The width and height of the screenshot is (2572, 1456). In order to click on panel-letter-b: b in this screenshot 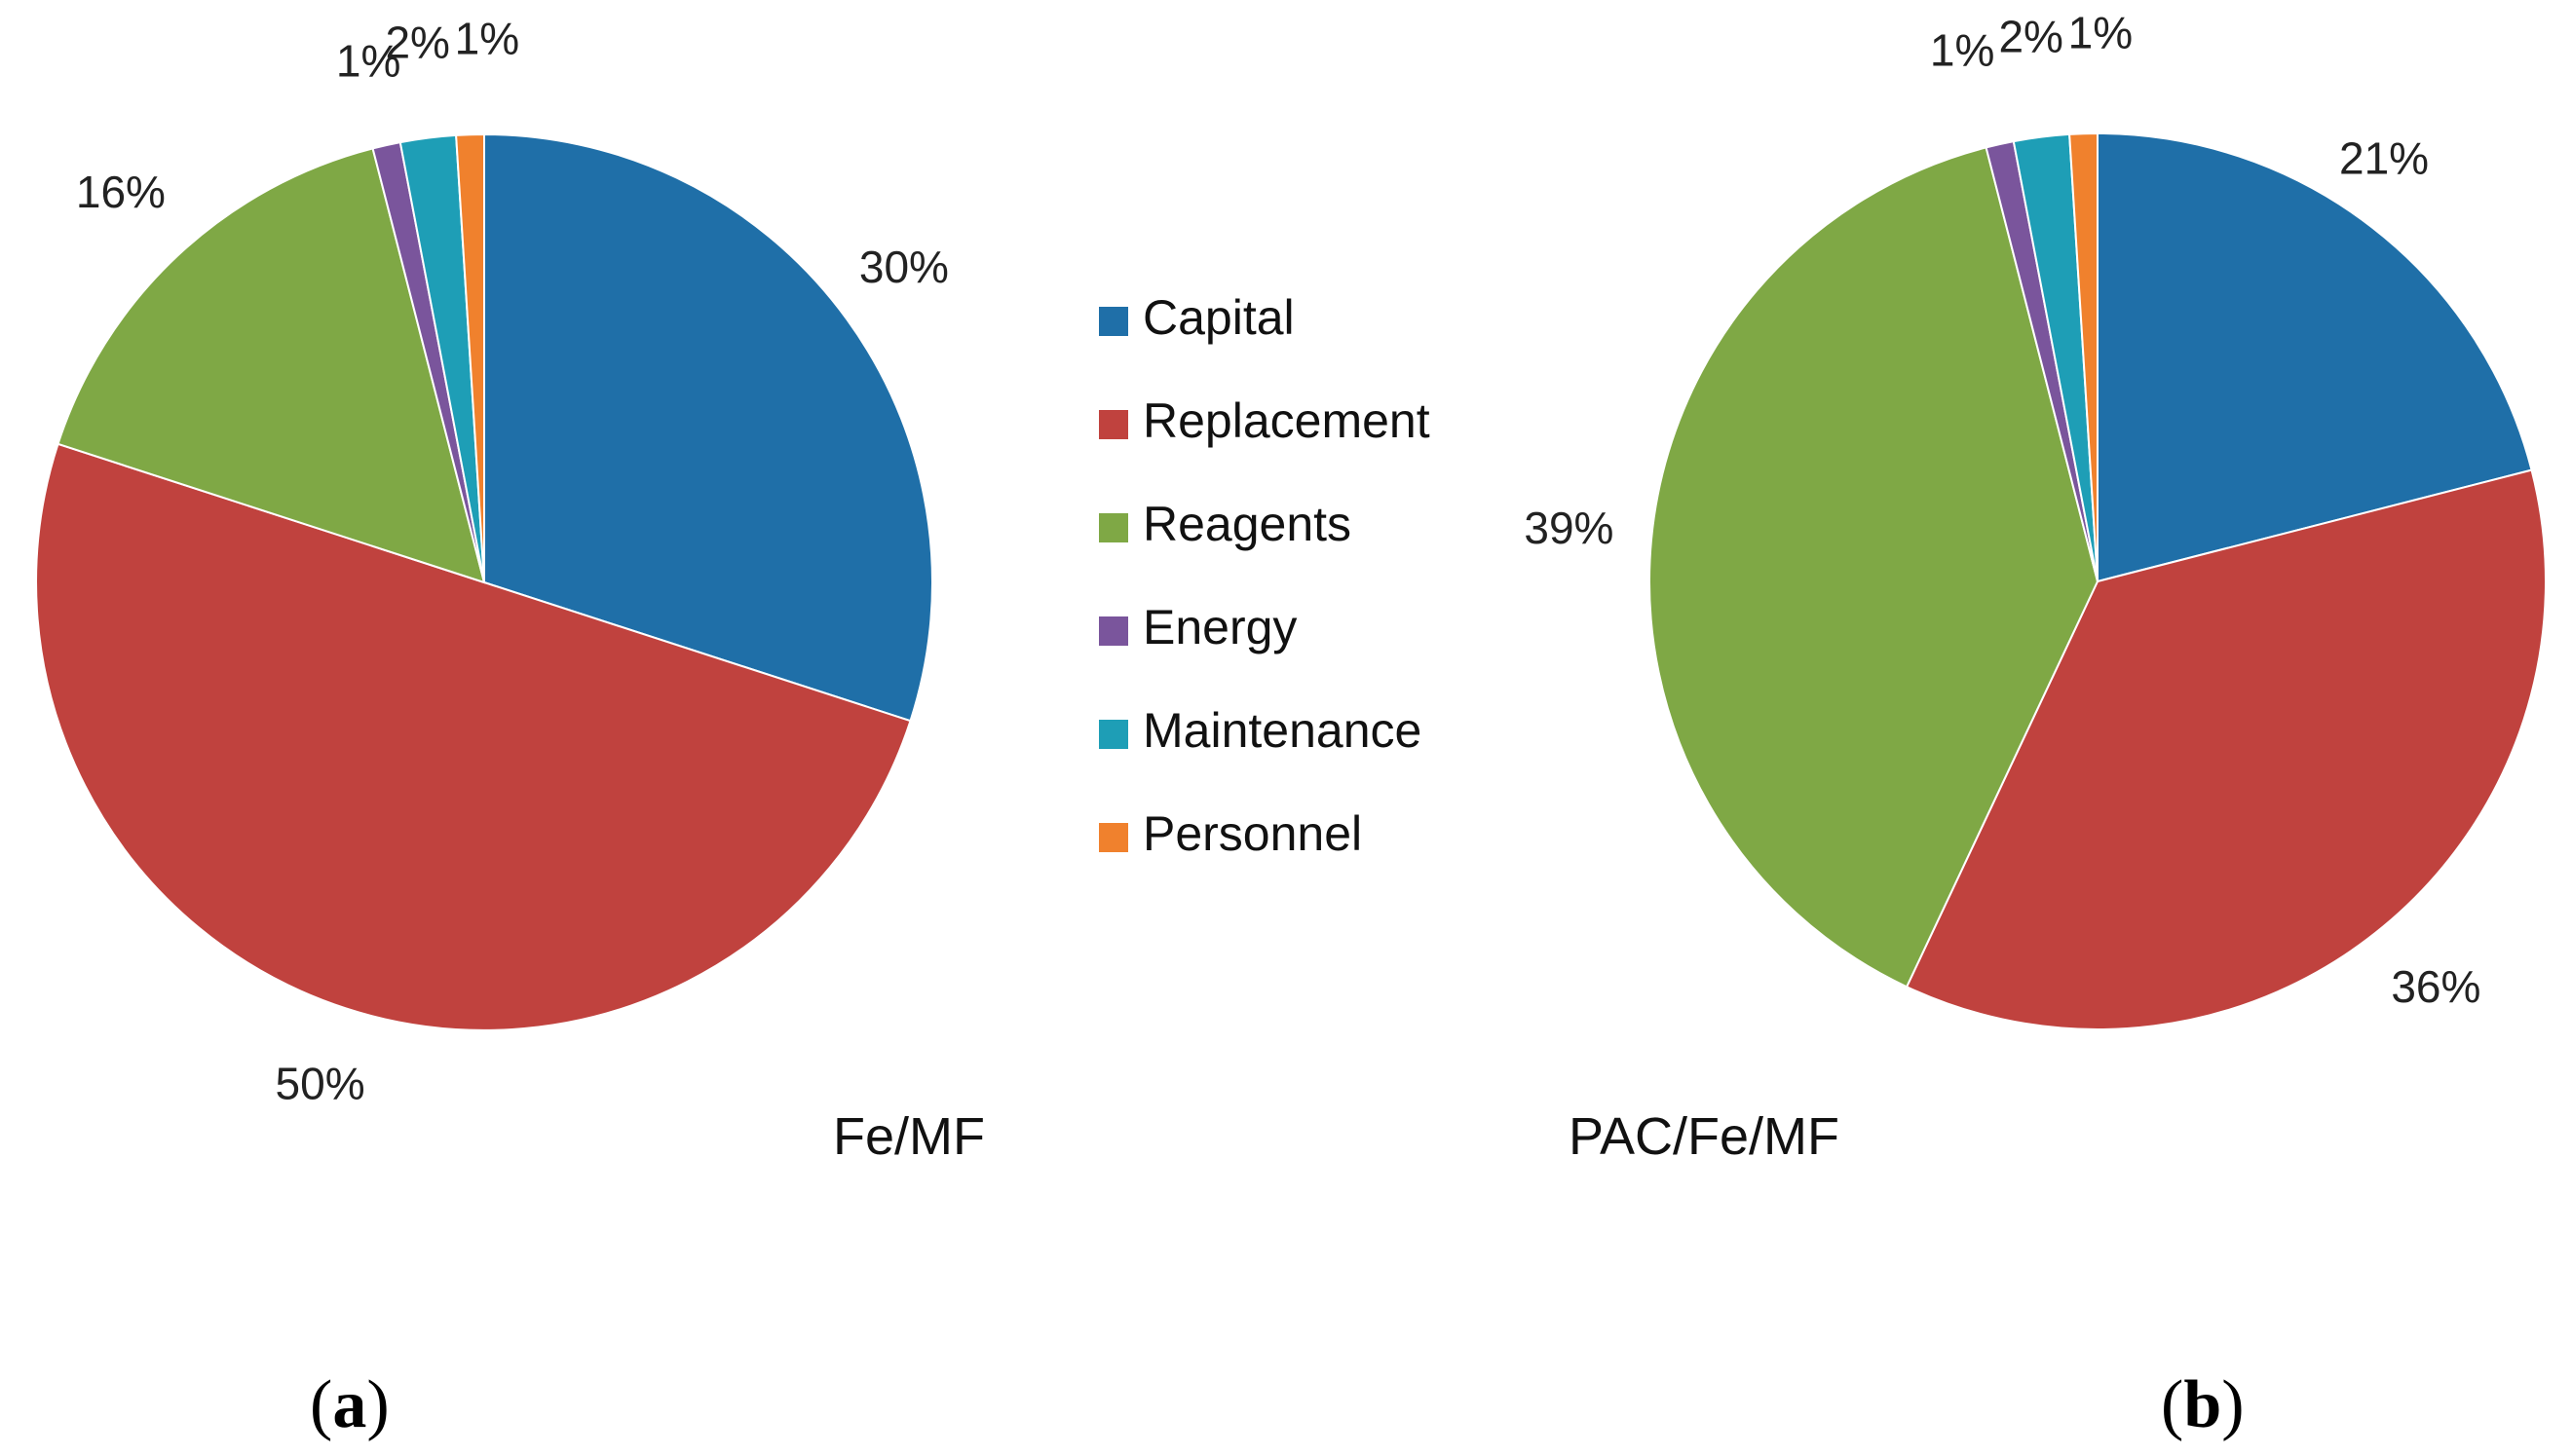, I will do `click(2202, 1404)`.